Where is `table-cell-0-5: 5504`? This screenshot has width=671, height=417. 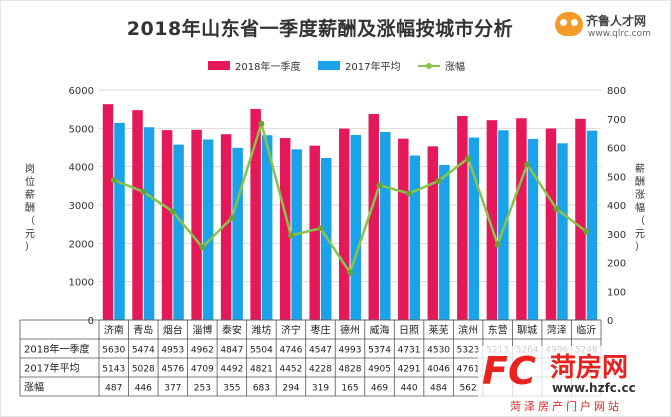
table-cell-0-5: 5504 is located at coordinates (261, 351).